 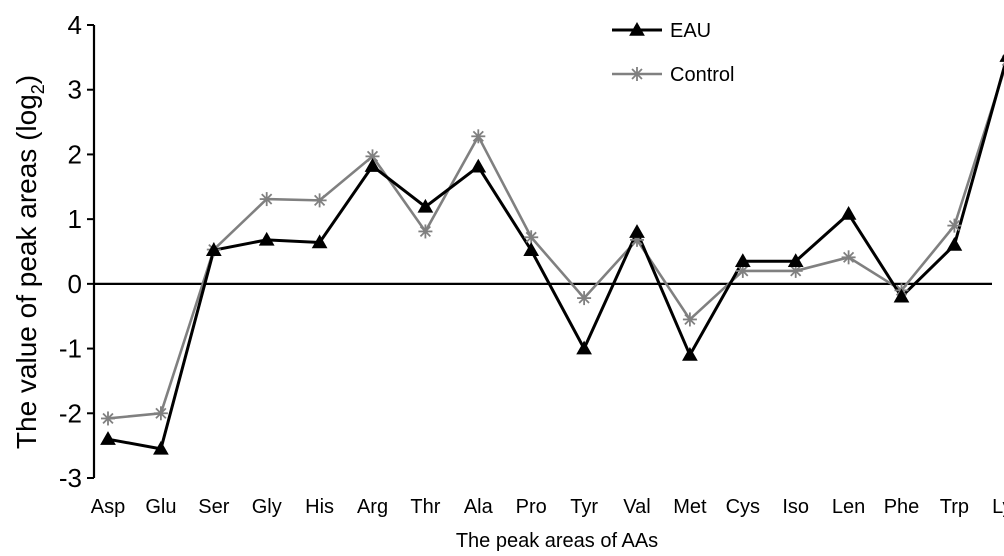 I want to click on x-tick-label: Phe, so click(x=902, y=507).